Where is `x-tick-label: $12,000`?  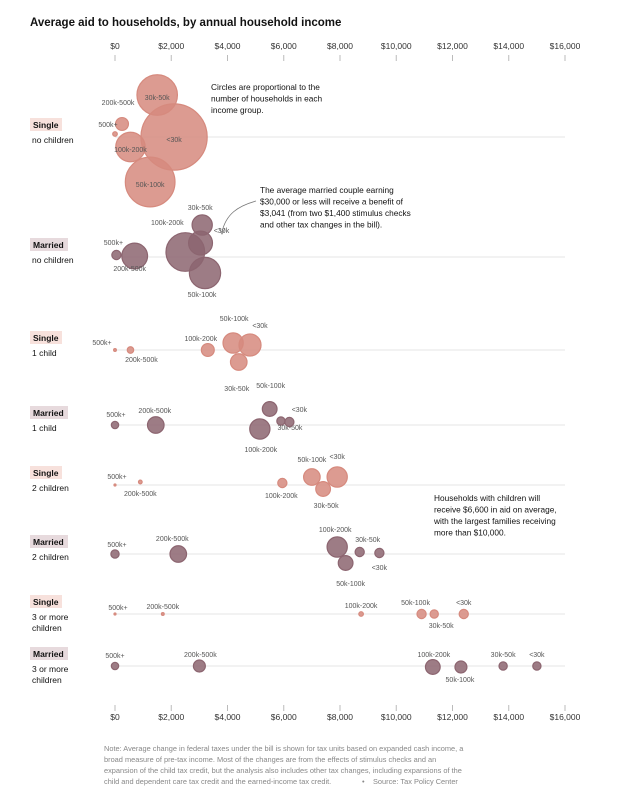
x-tick-label: $12,000 is located at coordinates (452, 46).